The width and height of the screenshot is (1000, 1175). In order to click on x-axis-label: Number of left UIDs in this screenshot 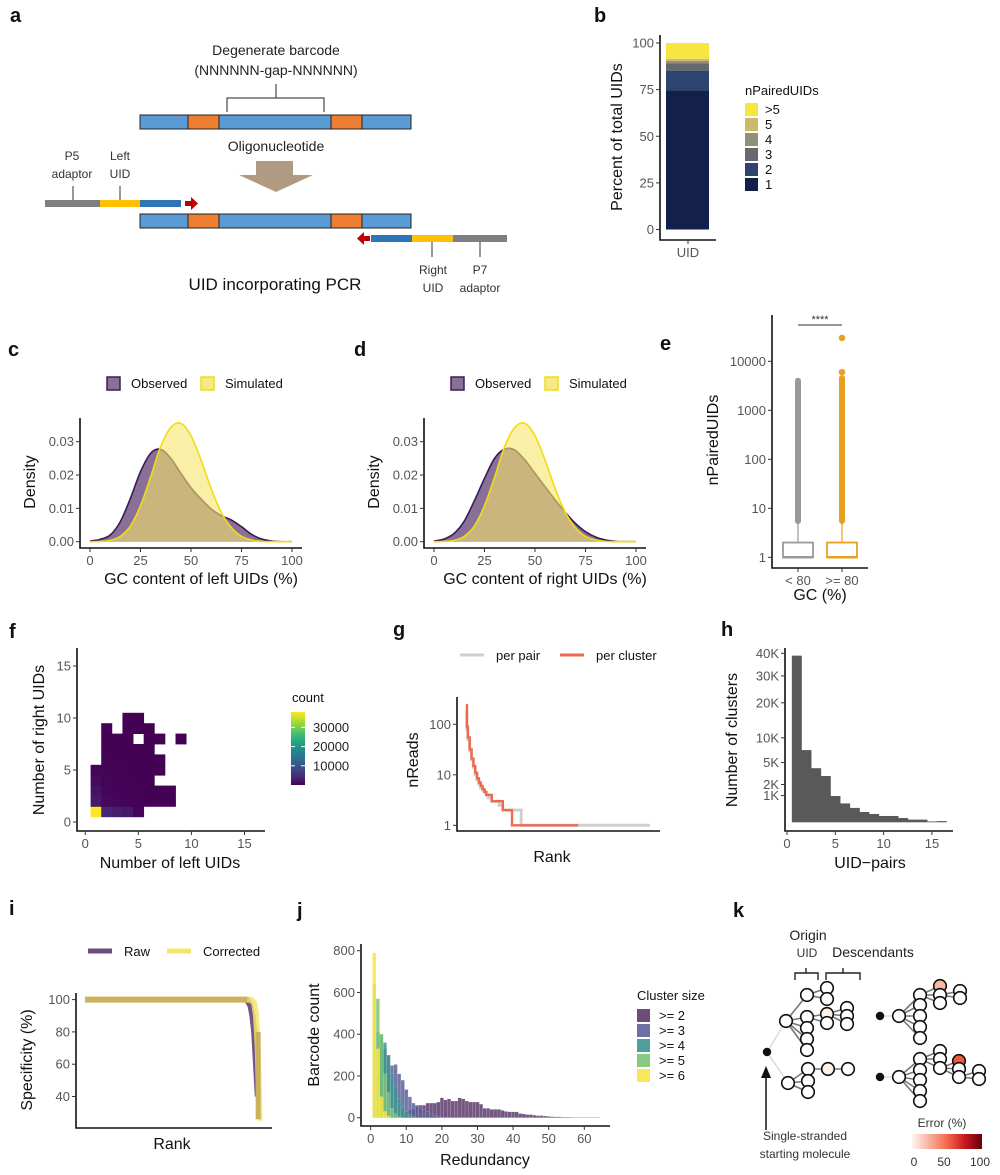, I will do `click(170, 863)`.